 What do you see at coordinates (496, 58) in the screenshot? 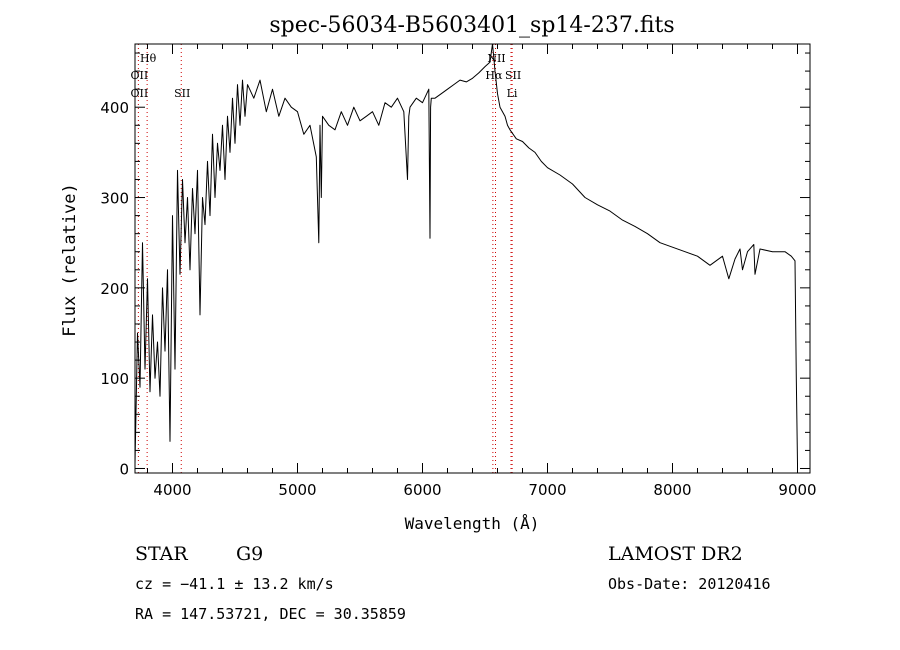
I see `line-marker-label: NII` at bounding box center [496, 58].